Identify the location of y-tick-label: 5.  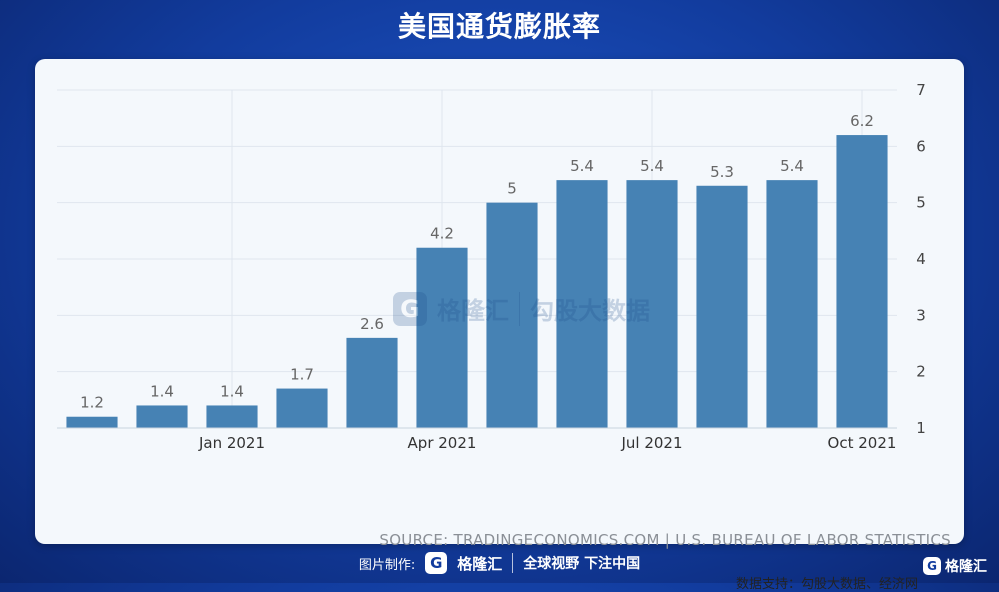
(921, 203).